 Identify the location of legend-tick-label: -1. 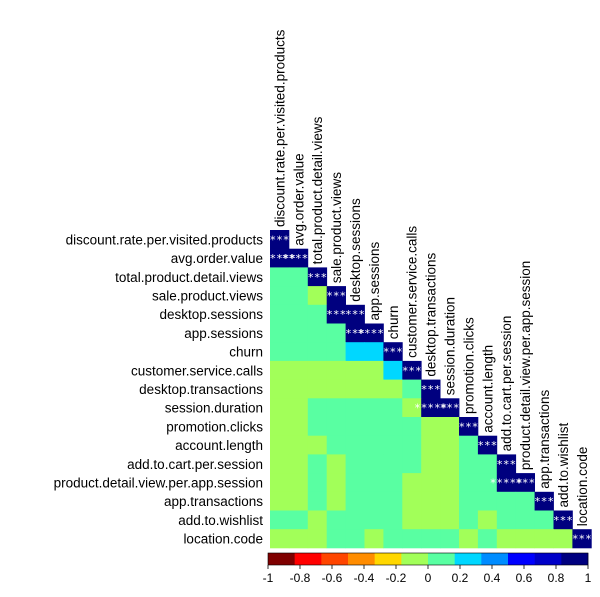
(268, 578).